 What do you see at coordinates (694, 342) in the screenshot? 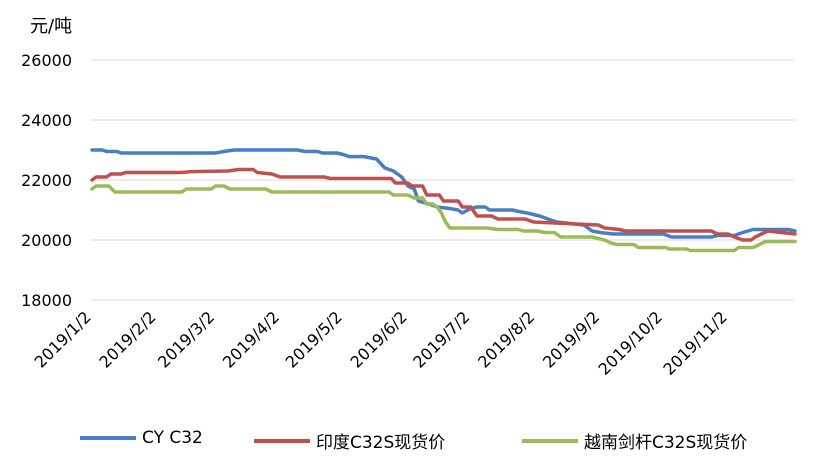
I see `x-tick-label: 2019/11/2` at bounding box center [694, 342].